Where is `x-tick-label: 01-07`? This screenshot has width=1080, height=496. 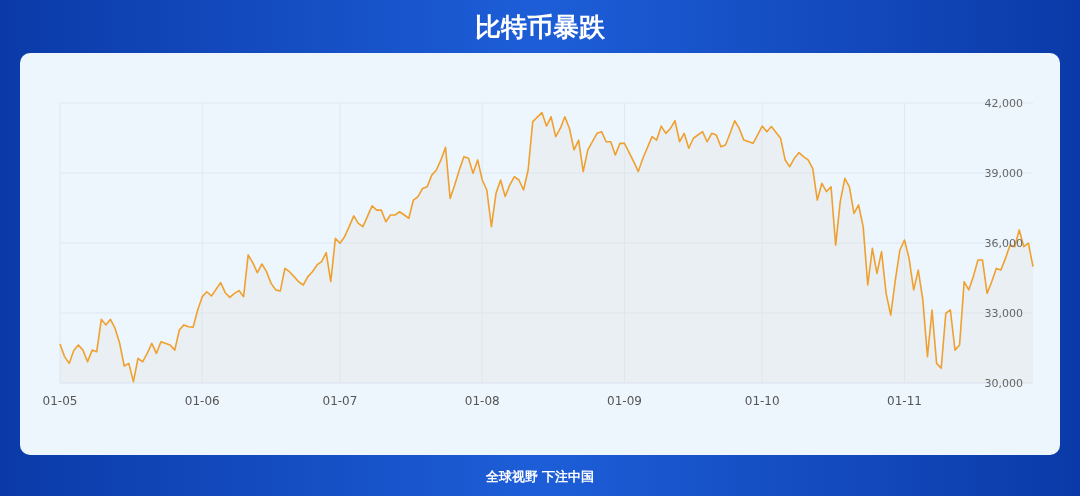
x-tick-label: 01-07 is located at coordinates (340, 401).